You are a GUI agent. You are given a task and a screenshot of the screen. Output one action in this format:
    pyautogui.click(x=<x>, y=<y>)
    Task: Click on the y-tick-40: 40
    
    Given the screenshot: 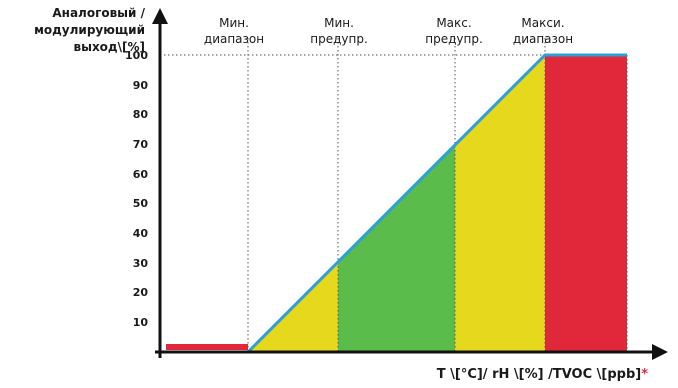 What is the action you would take?
    pyautogui.click(x=141, y=233)
    